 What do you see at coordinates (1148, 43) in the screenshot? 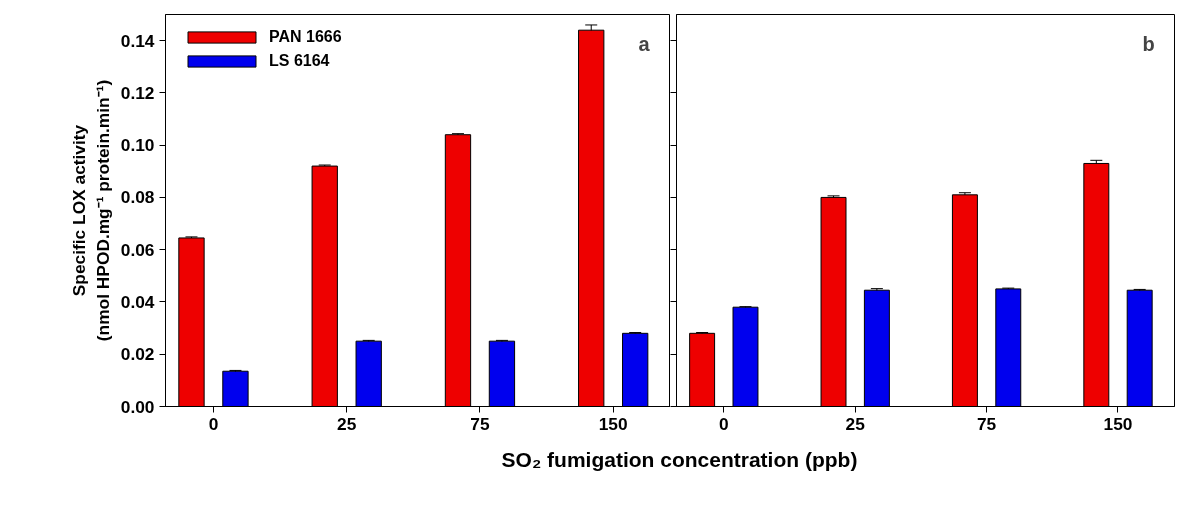
I see `annotation: b` at bounding box center [1148, 43].